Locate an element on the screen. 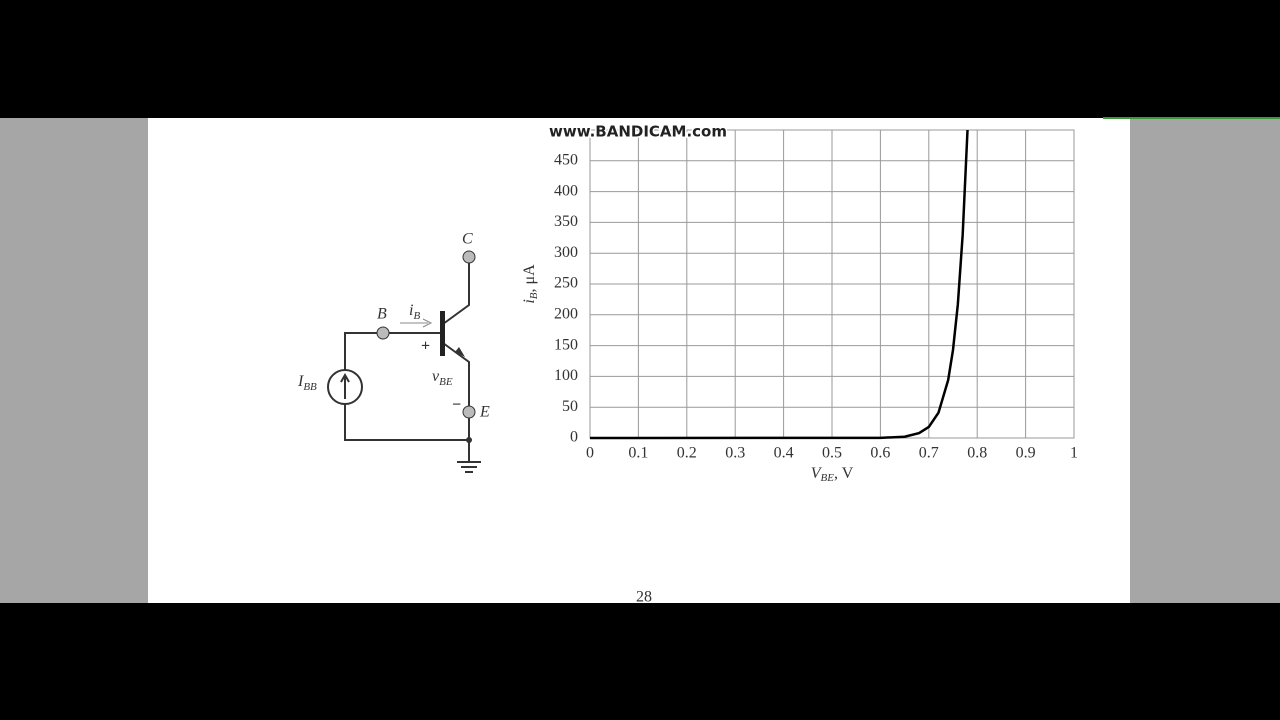  x-tick-label: 0.2 is located at coordinates (687, 453).